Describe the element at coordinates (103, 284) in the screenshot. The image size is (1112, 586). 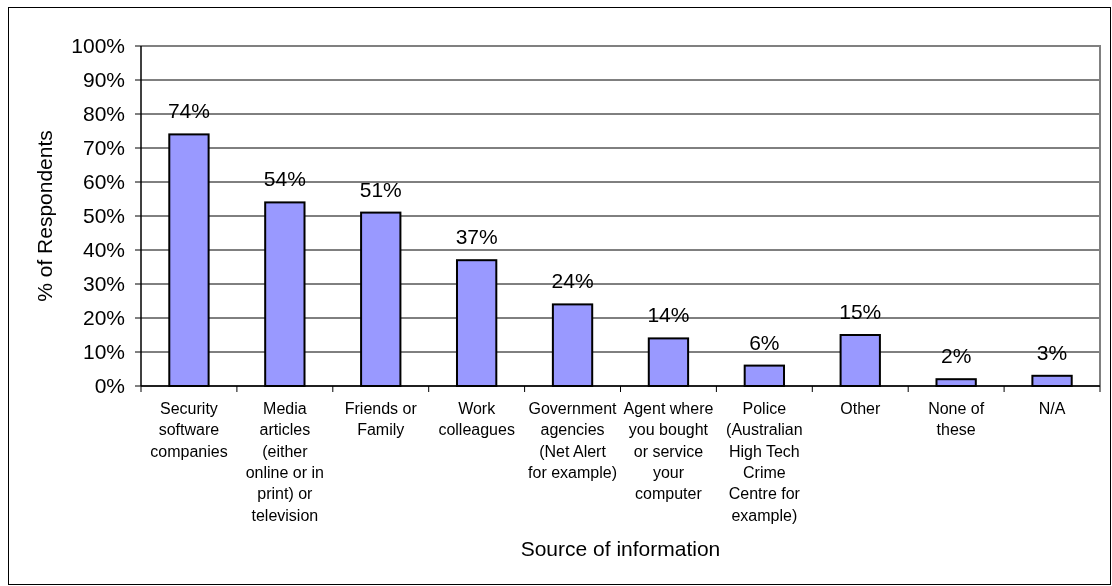
I see `y-tick-label: 30%` at that location.